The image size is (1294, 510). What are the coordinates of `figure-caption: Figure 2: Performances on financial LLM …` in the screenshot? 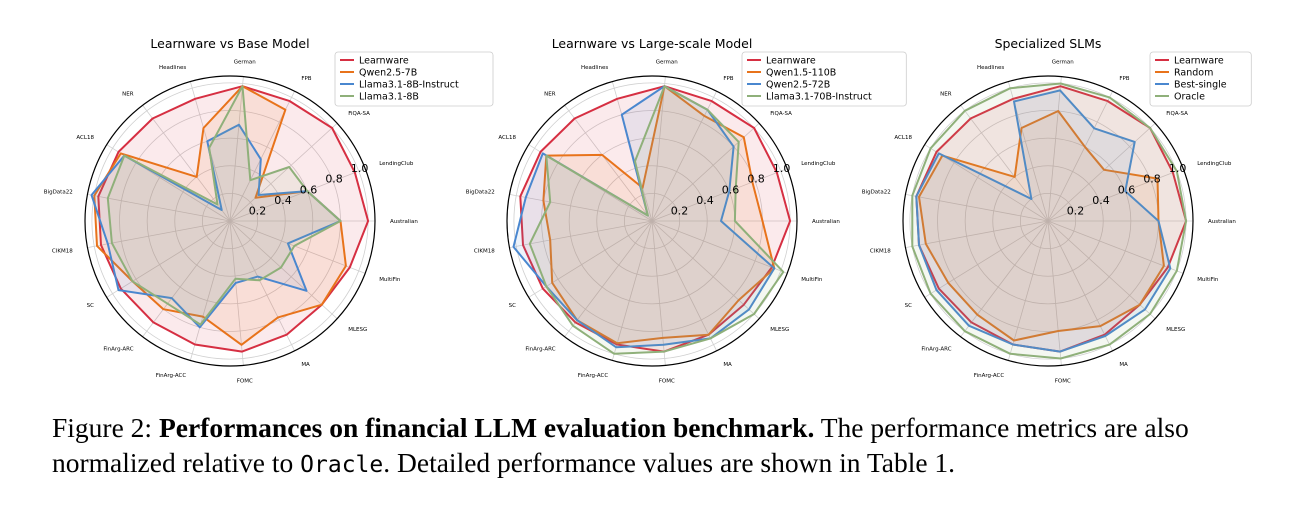 It's located at (652, 446).